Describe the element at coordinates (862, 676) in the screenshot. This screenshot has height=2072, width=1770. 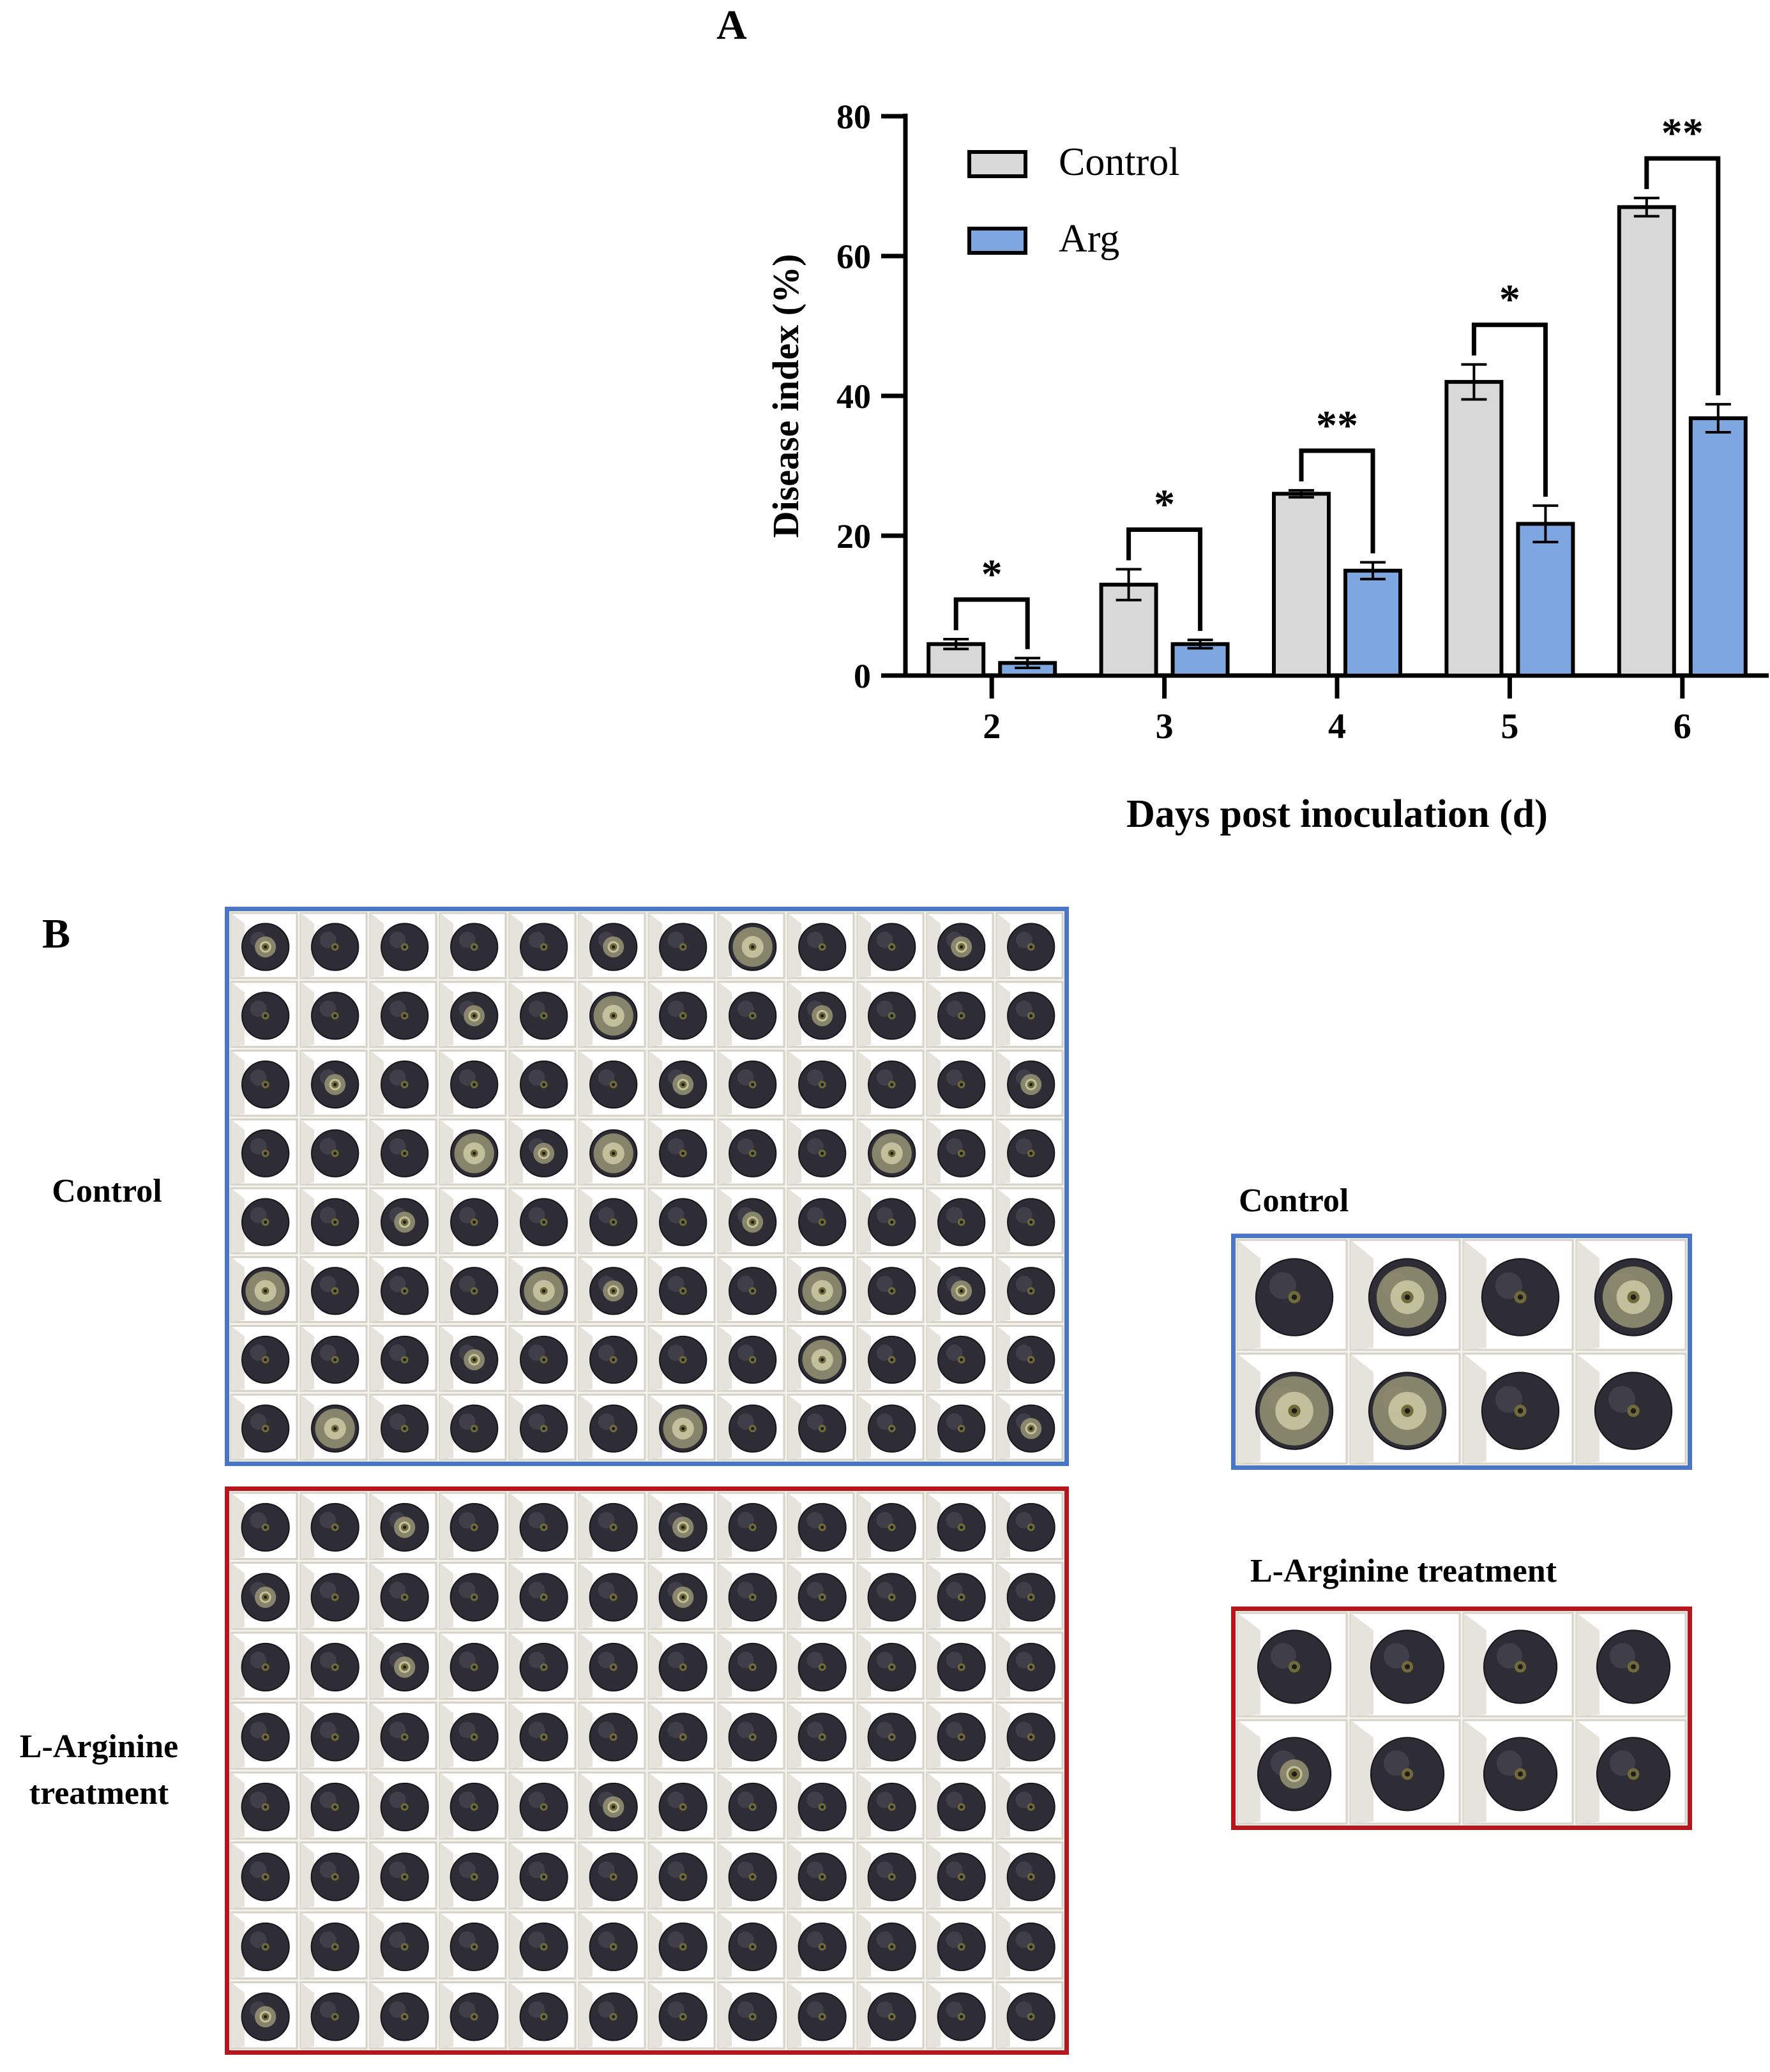
I see `y-tick-label: 0` at that location.